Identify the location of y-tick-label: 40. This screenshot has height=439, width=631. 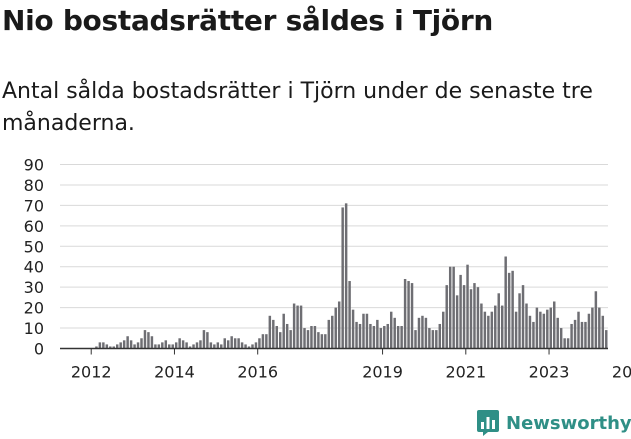
(34, 267).